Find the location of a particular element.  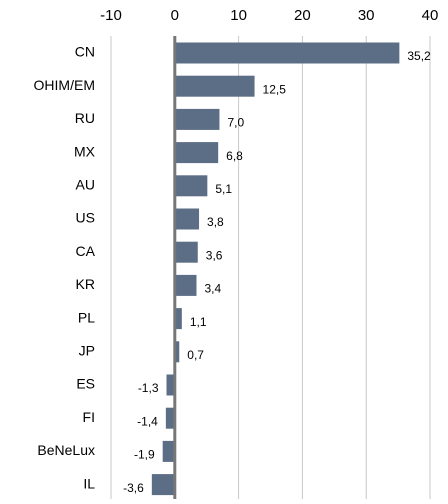

value-label: 3,8 is located at coordinates (215, 222).